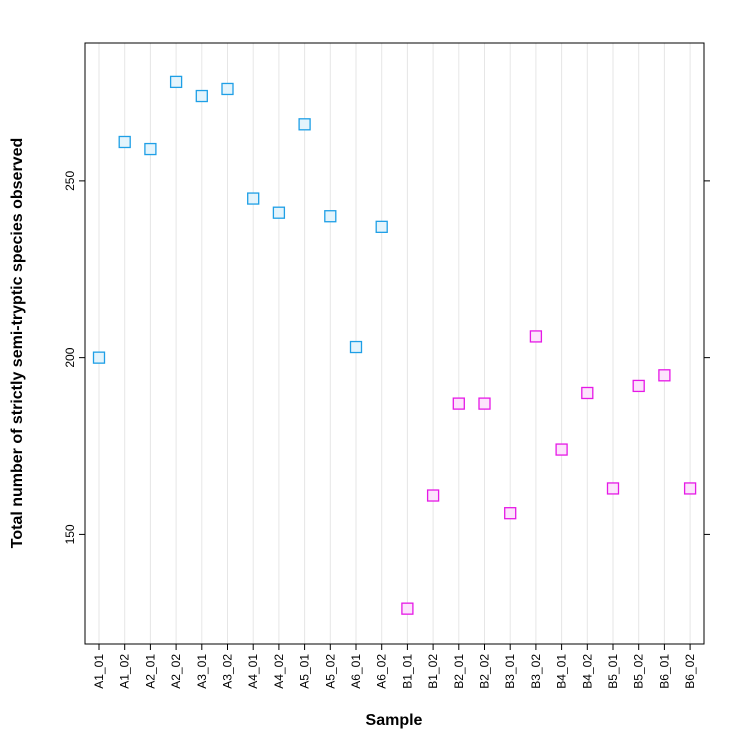  What do you see at coordinates (70, 534) in the screenshot?
I see `y-tick-label: 150` at bounding box center [70, 534].